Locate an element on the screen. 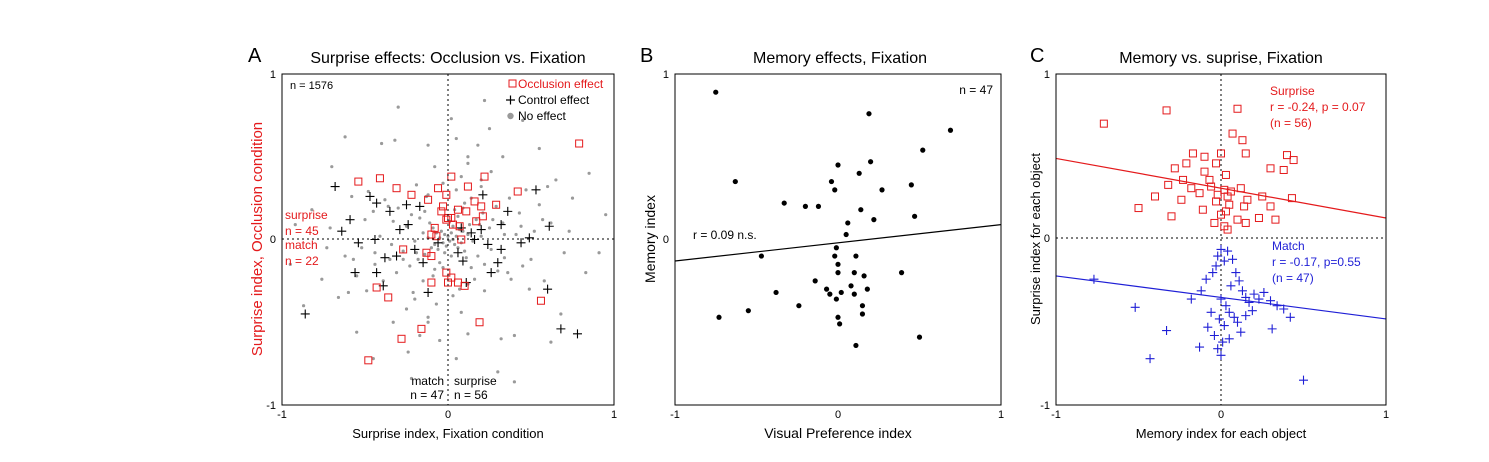  panel-b-r-label: r = 0.09 n.s. is located at coordinates (725, 235).